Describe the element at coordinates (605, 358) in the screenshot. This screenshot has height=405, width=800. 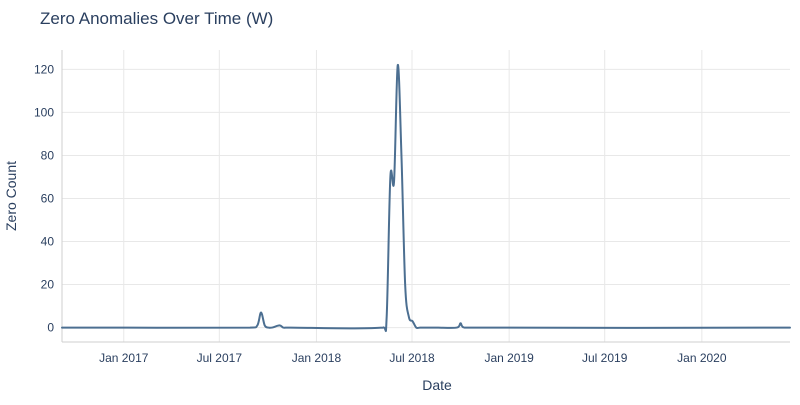
I see `x-tick-label: Jul 2019` at that location.